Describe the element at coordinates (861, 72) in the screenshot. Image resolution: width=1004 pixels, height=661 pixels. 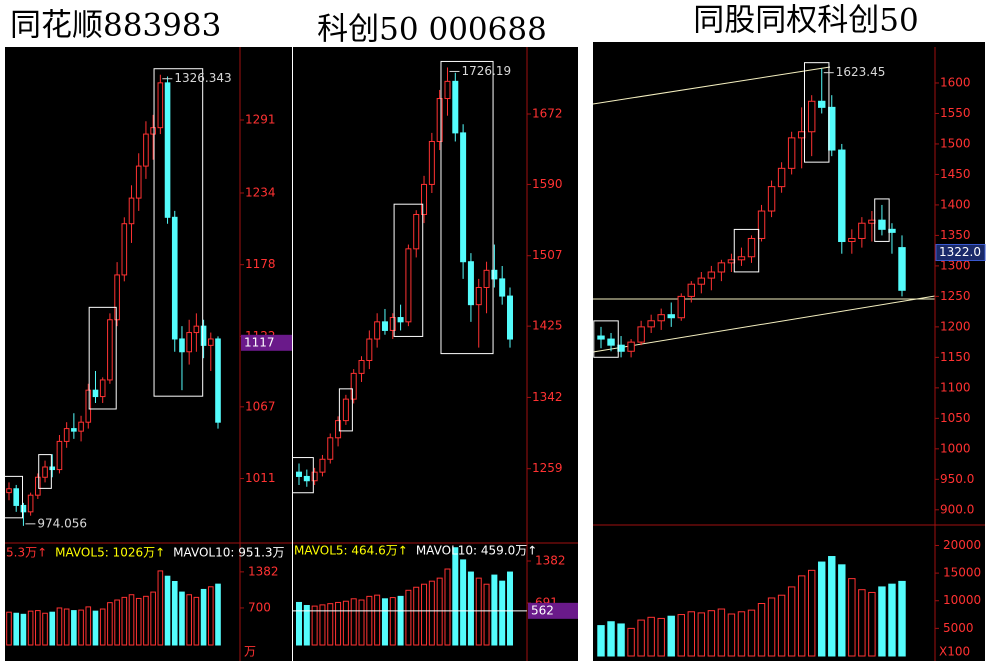
I see `high-annotation: 1623.45` at that location.